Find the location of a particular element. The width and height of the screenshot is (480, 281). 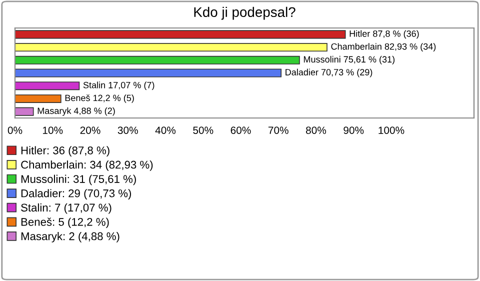

data-label: Masaryk 4,88 % (2) is located at coordinates (76, 111).